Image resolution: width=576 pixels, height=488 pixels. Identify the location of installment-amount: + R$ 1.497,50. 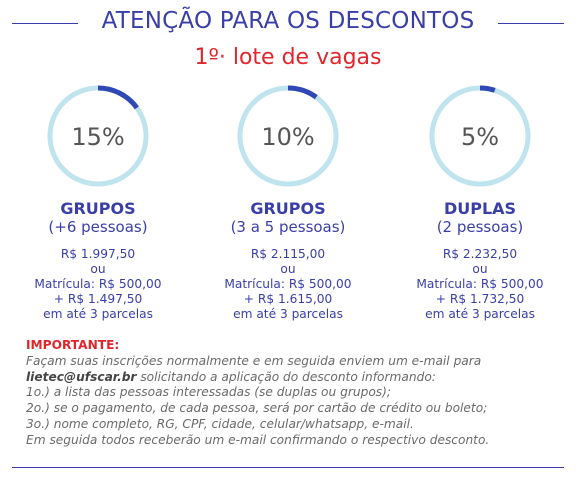
(98, 299).